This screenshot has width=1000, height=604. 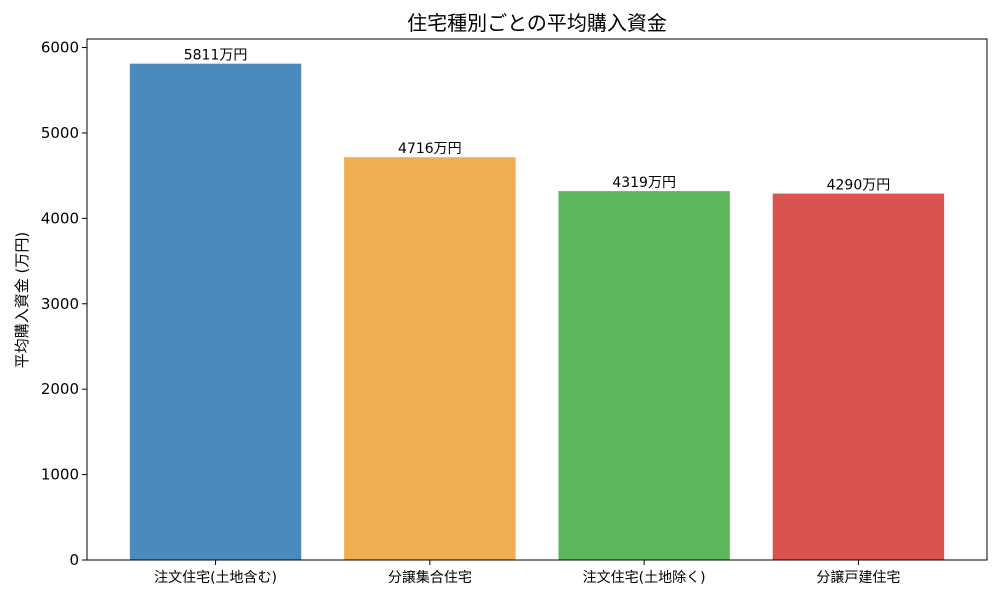 What do you see at coordinates (430, 577) in the screenshot?
I see `x-tick-label-2: 分譲集合住宅` at bounding box center [430, 577].